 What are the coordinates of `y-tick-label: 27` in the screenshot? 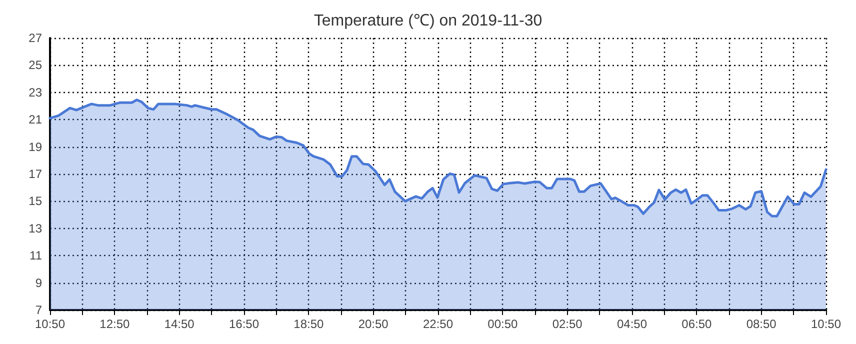 It's located at (35, 38).